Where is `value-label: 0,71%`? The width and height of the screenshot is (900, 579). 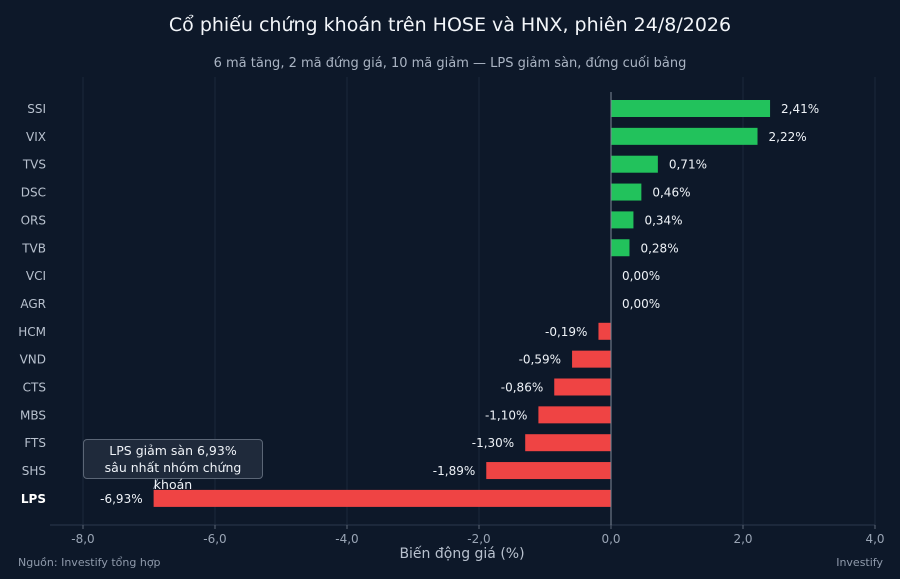
value-label: 0,71% is located at coordinates (688, 165).